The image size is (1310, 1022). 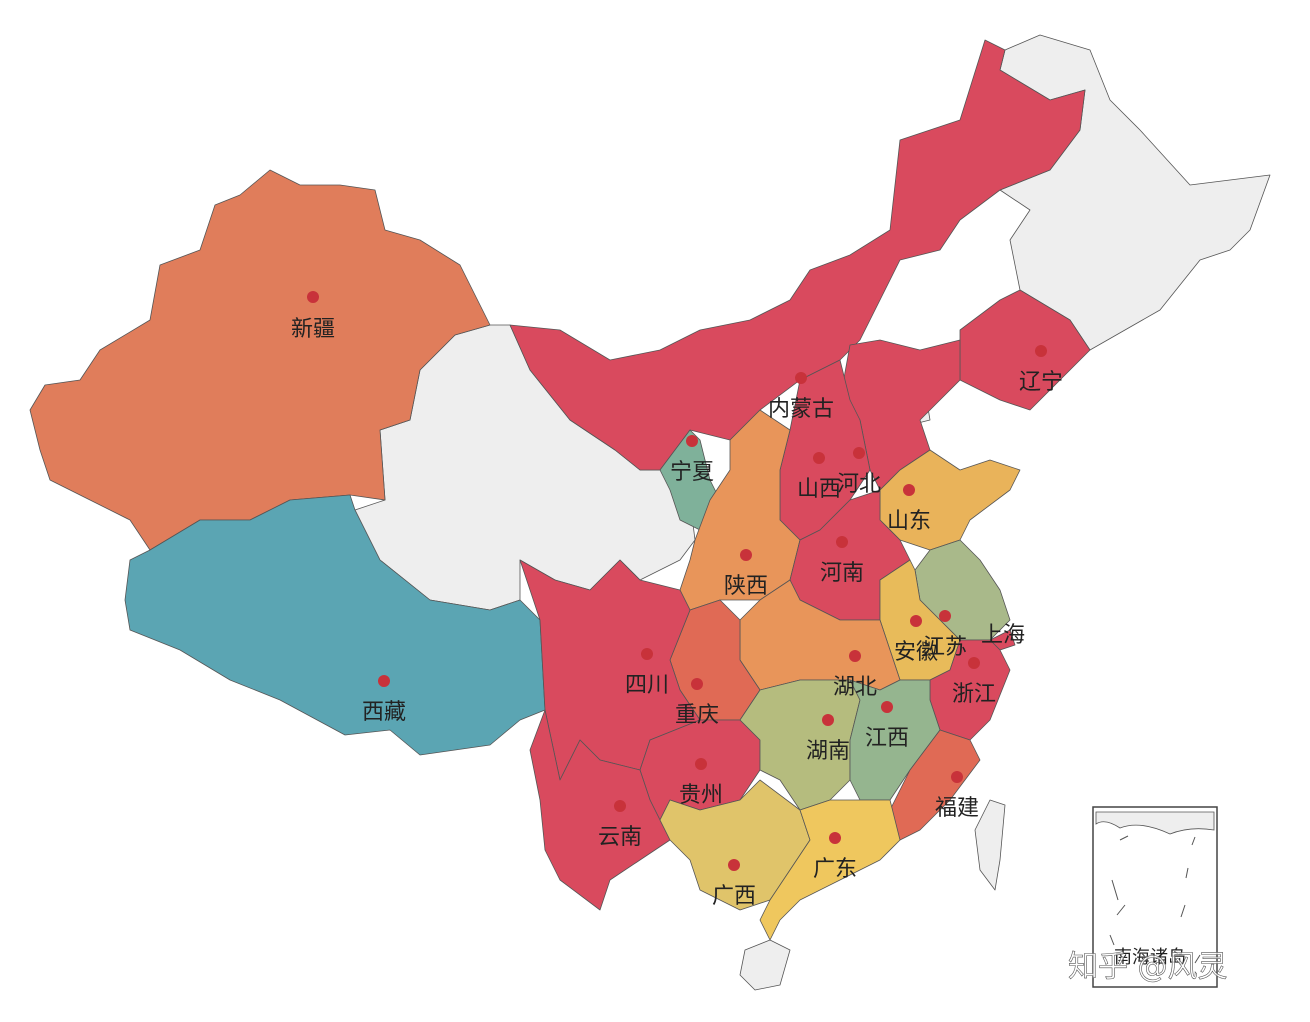 I want to click on province-label: 湖南, so click(x=828, y=751).